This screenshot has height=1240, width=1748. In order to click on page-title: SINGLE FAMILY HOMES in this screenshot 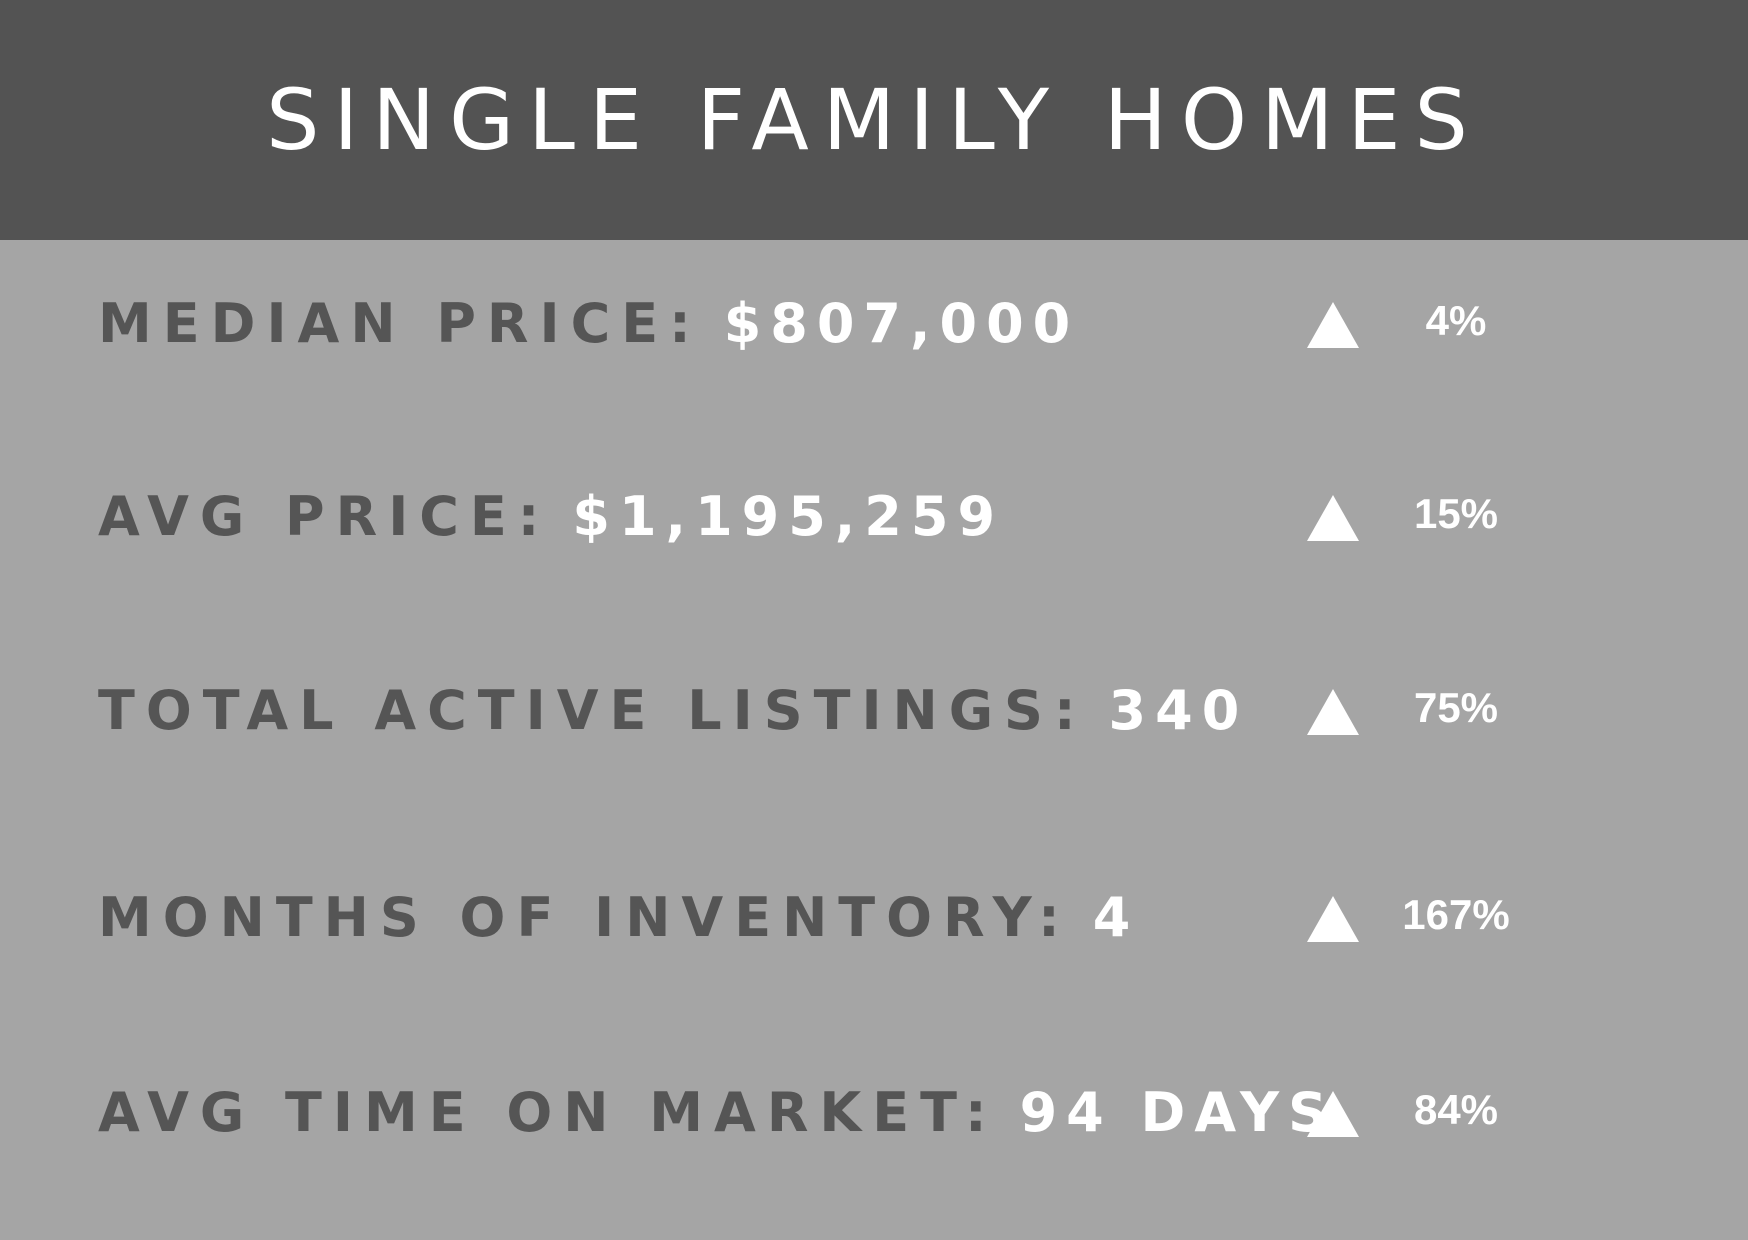, I will do `click(874, 120)`.